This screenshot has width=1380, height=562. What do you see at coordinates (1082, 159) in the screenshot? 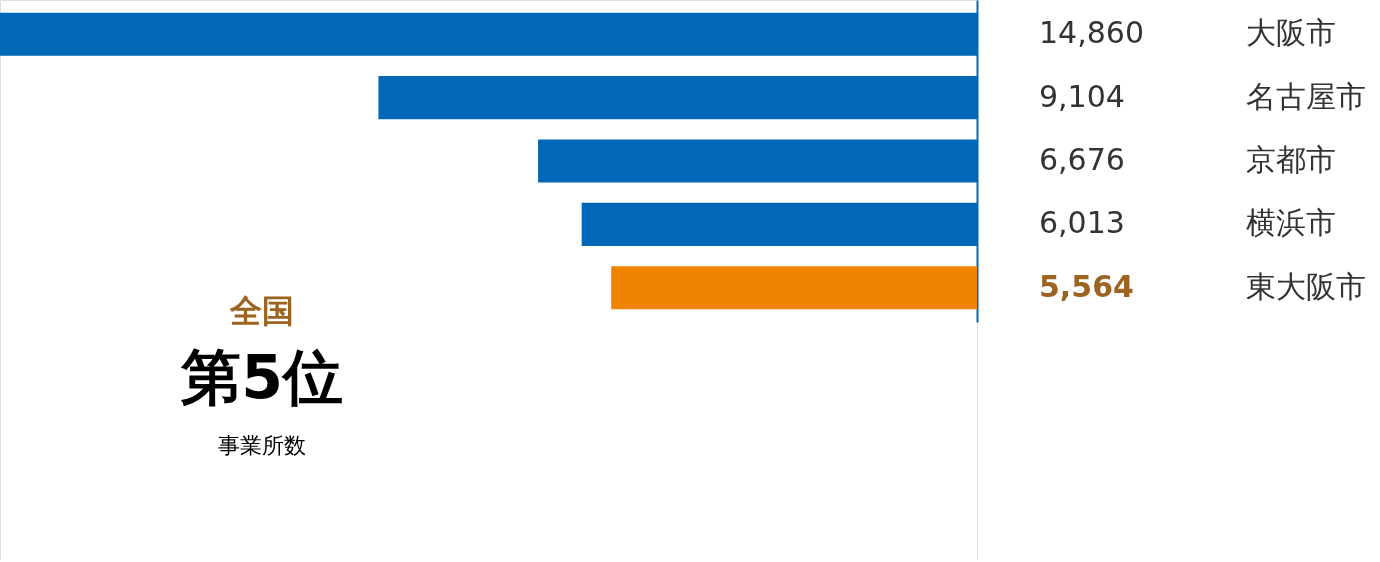
I see `data-label: 6,676` at bounding box center [1082, 159].